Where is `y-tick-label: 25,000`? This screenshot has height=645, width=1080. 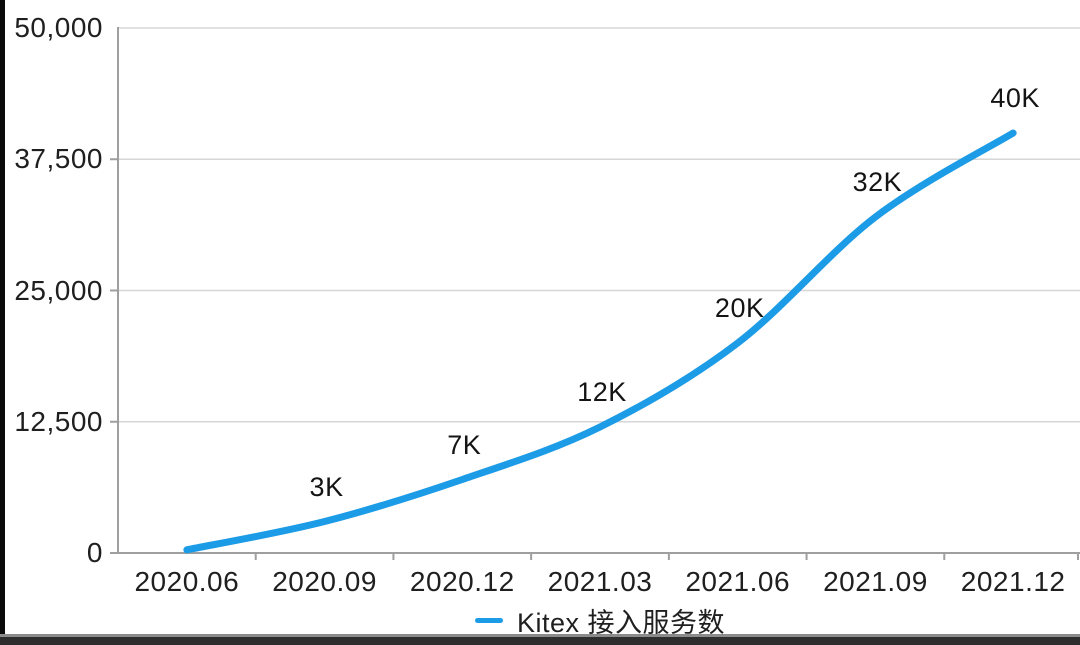
y-tick-label: 25,000 is located at coordinates (58, 290).